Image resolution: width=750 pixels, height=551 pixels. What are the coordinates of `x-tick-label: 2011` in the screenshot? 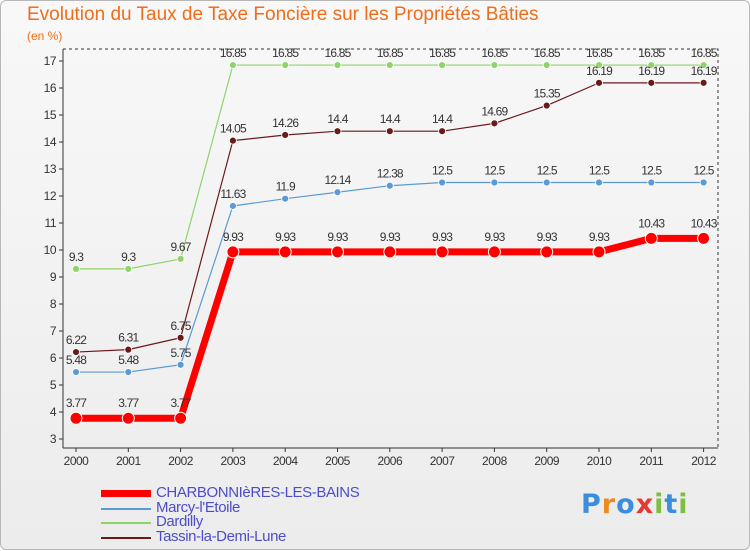 It's located at (651, 461).